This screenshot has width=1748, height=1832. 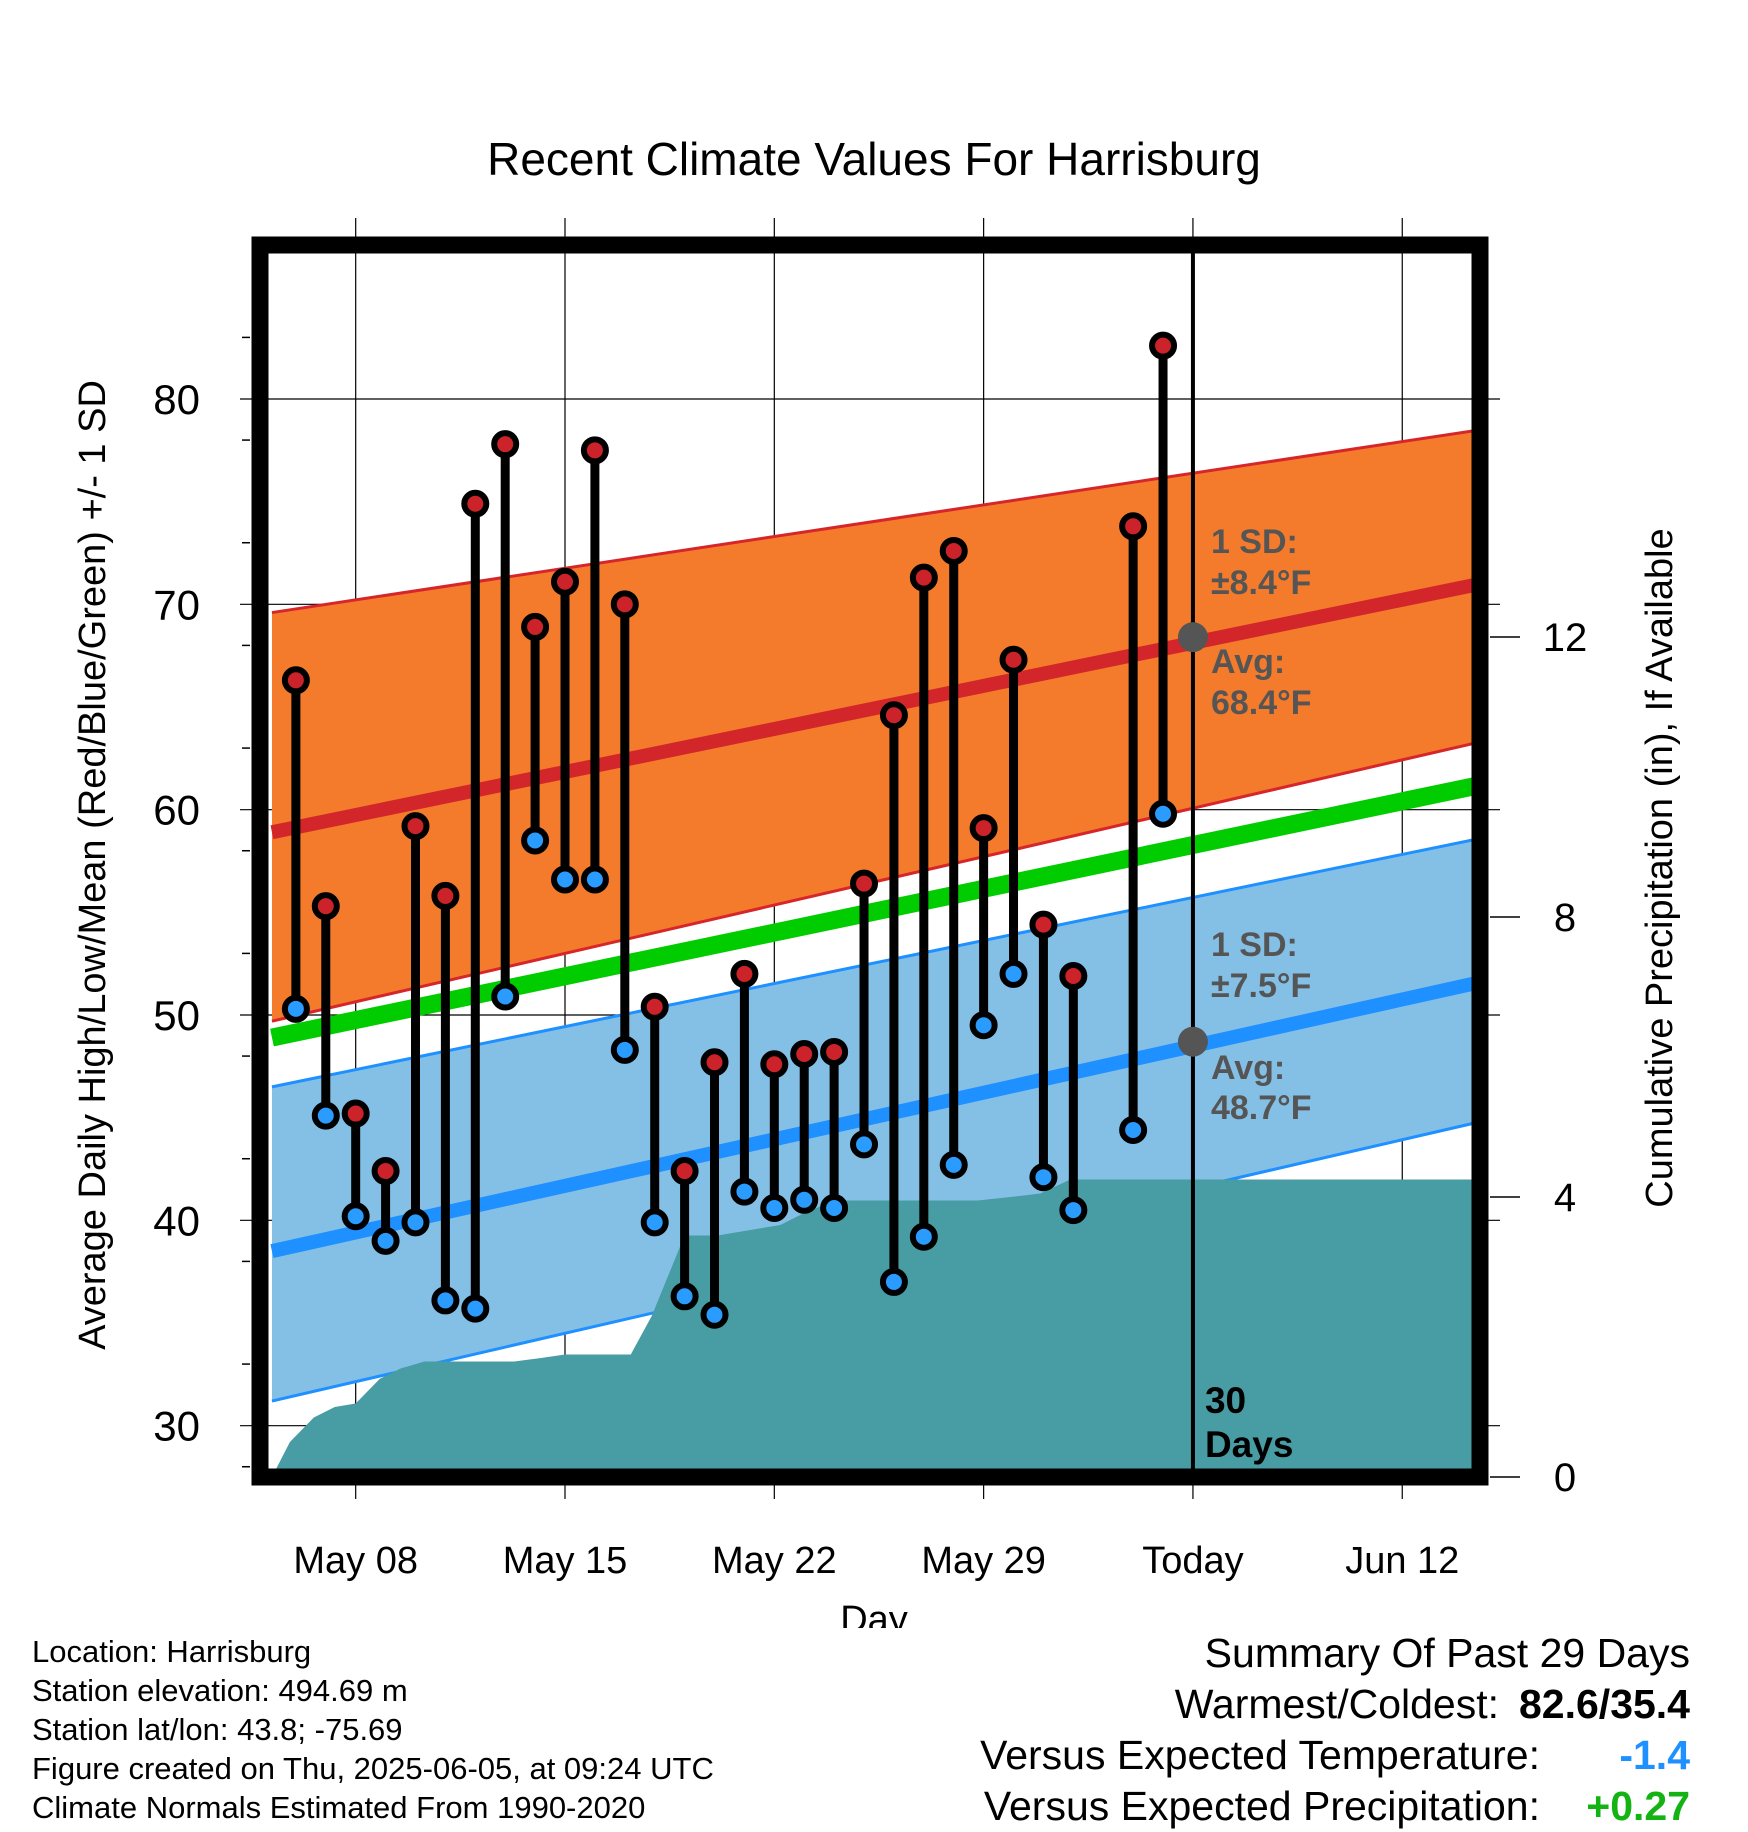 I want to click on y-tick-label: 80, so click(x=176, y=399).